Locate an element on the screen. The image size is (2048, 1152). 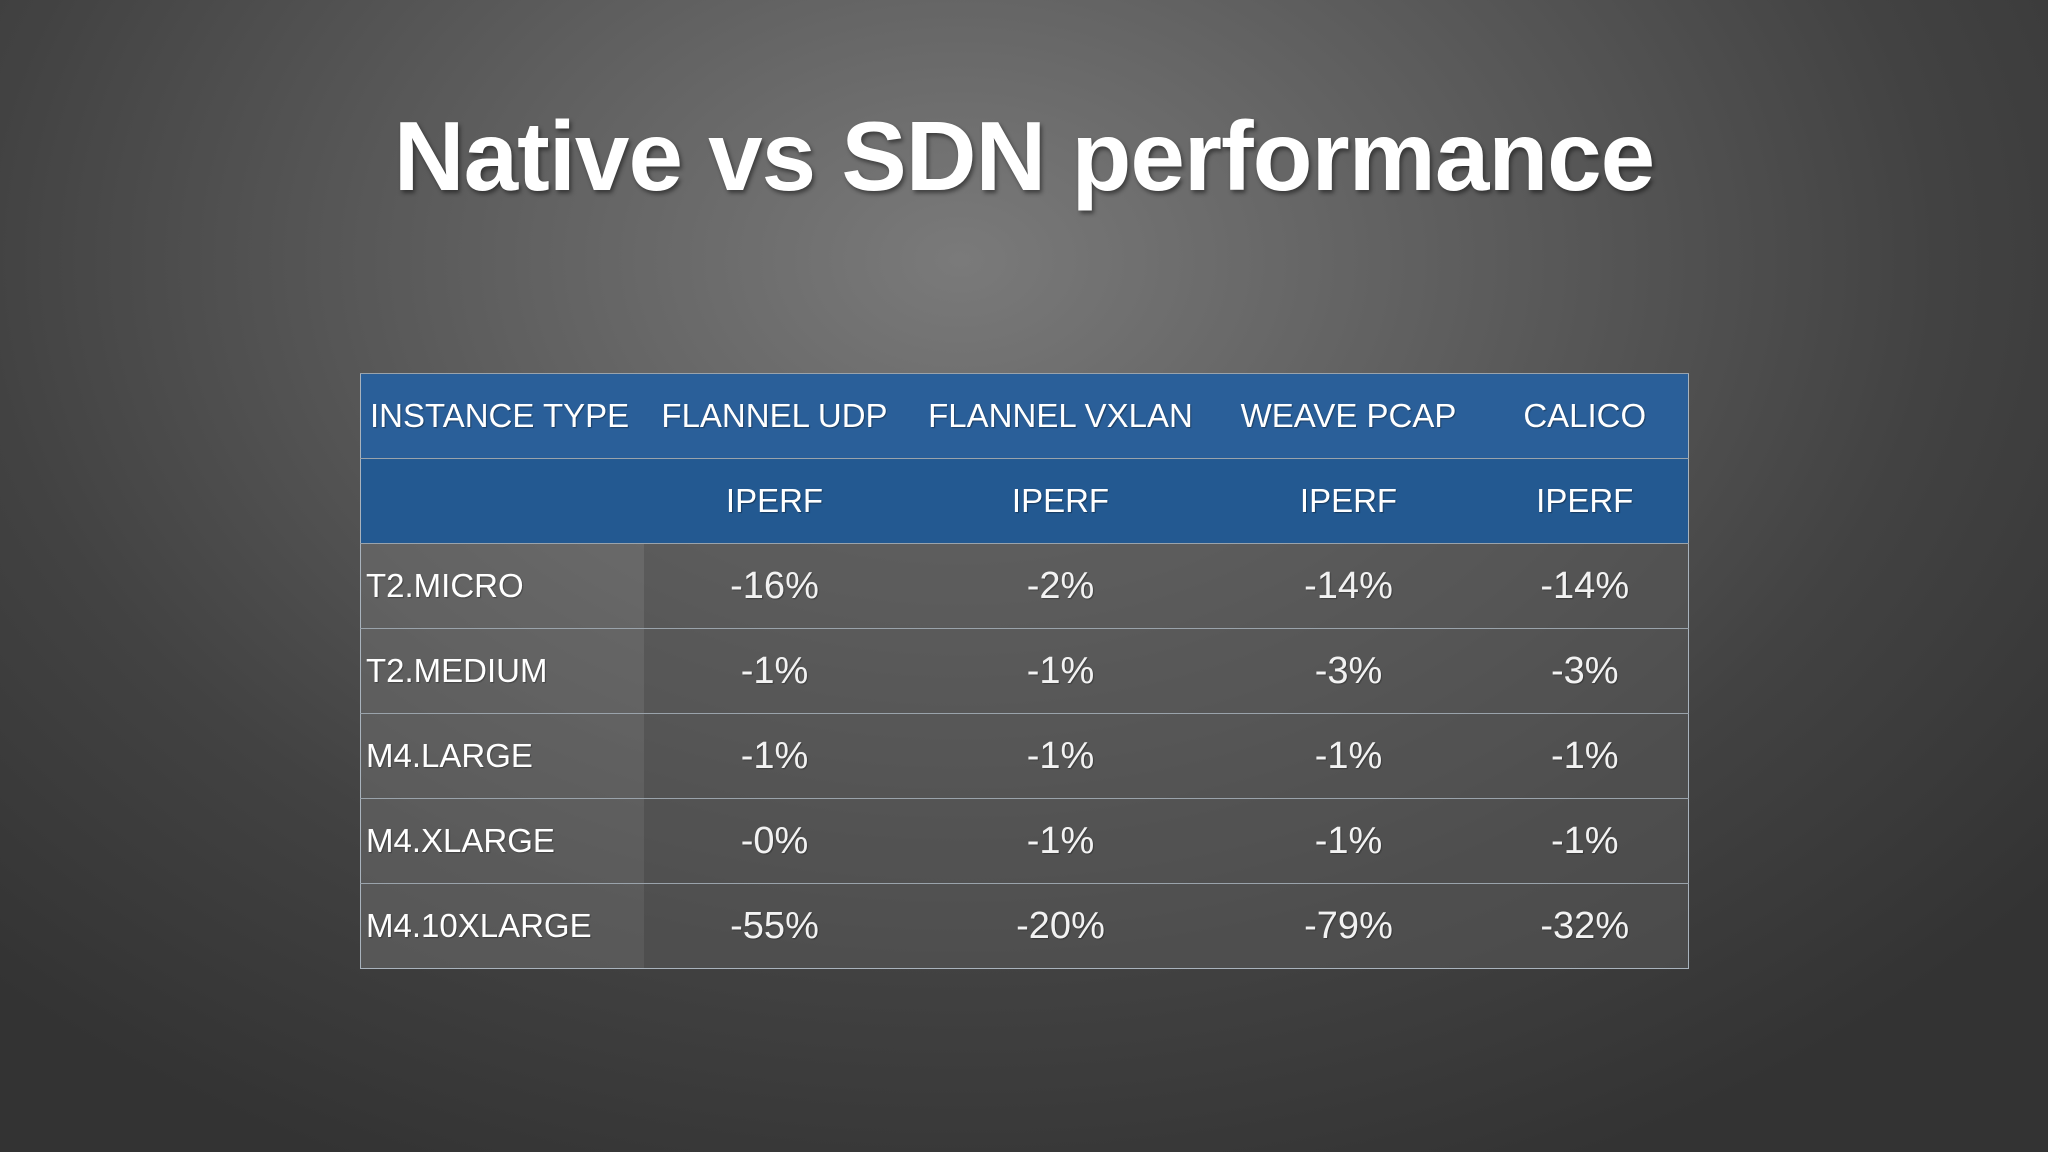
flannel-vxlan-cell: -2% is located at coordinates (1060, 586).